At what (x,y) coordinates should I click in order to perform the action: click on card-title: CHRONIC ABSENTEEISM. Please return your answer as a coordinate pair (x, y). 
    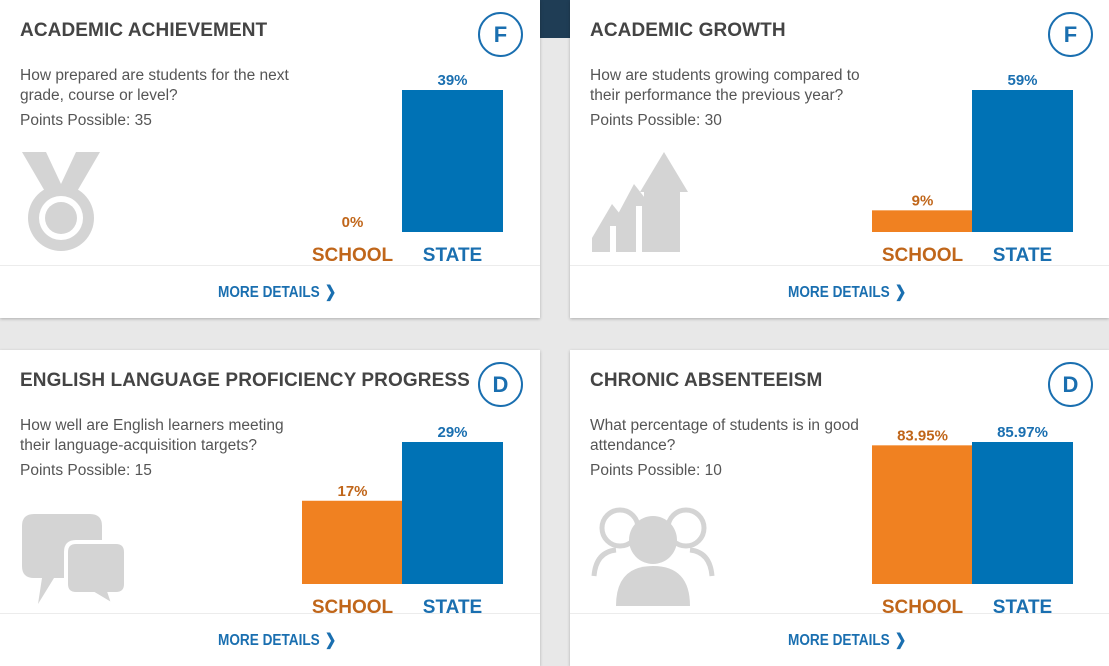
    Looking at the image, I should click on (706, 380).